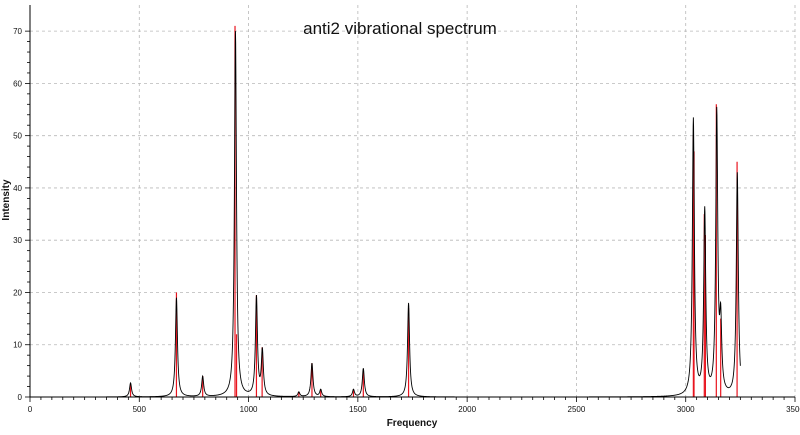 This screenshot has height=435, width=800. Describe the element at coordinates (30, 409) in the screenshot. I see `x-tick-label: 0` at that location.